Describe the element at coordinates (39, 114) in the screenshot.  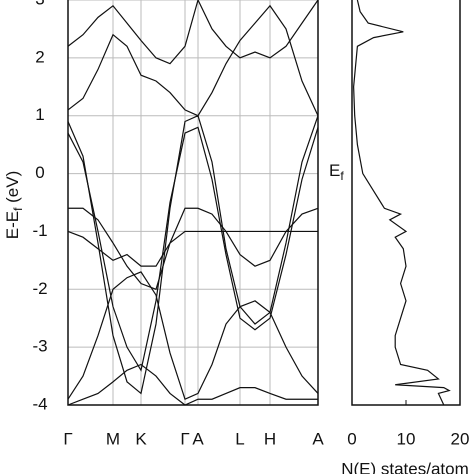
I see `y-tick-label: 1` at that location.